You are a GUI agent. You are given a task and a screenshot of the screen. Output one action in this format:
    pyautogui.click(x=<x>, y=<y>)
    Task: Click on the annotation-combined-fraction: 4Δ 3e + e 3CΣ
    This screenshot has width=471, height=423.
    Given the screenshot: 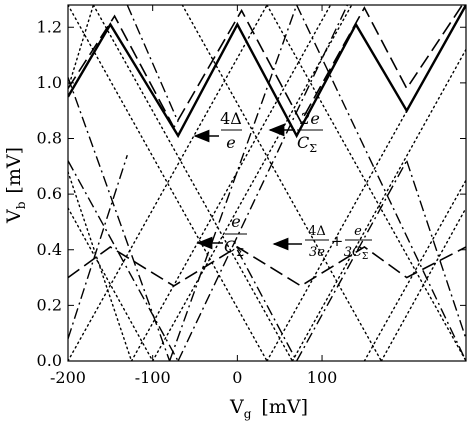 What is the action you would take?
    pyautogui.click(x=322, y=243)
    